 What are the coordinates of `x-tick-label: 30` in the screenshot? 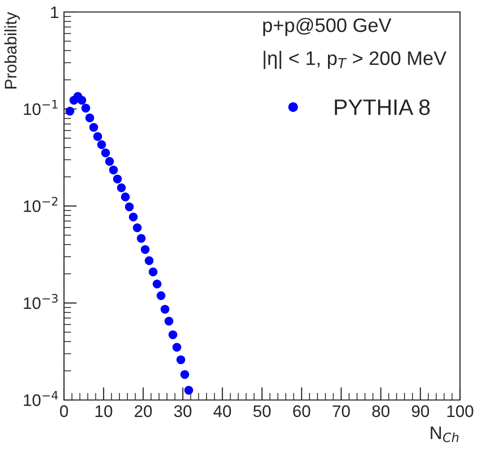 It's located at (183, 411).